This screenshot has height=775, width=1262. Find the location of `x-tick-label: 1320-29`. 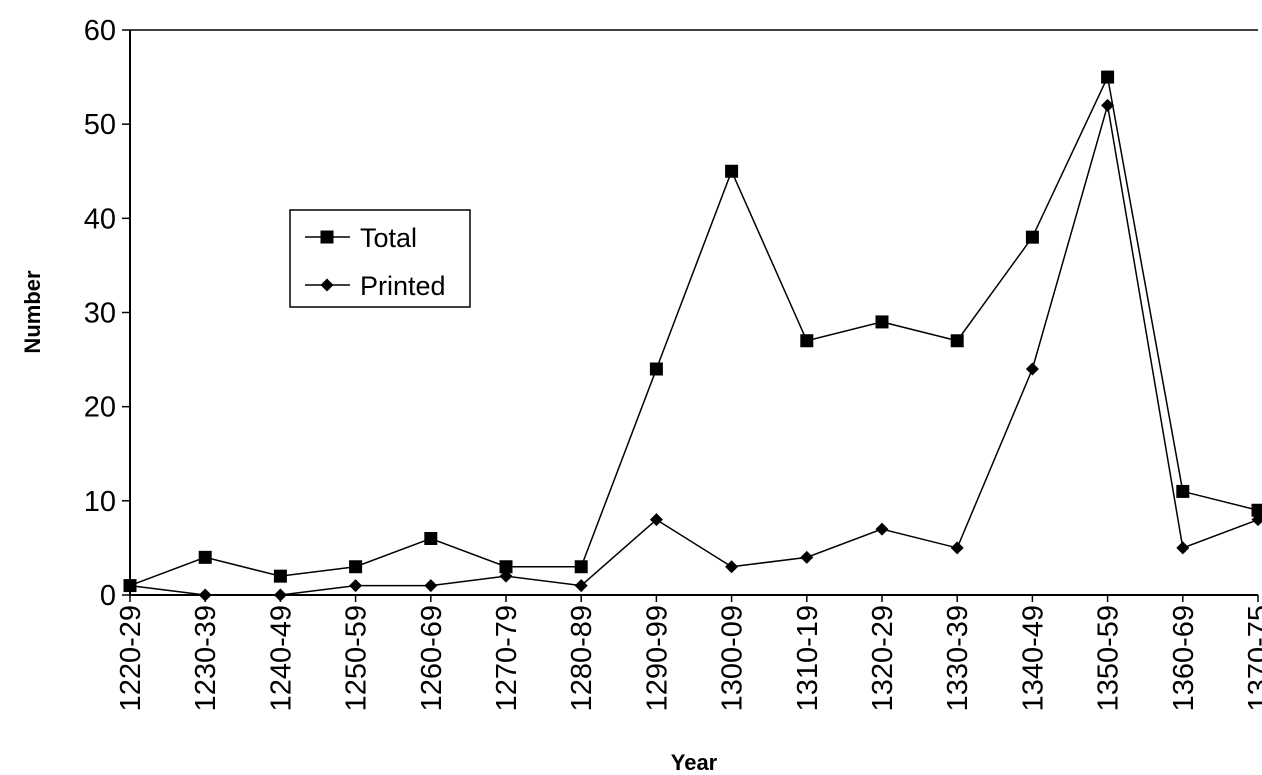

x-tick-label: 1320-29 is located at coordinates (883, 658).